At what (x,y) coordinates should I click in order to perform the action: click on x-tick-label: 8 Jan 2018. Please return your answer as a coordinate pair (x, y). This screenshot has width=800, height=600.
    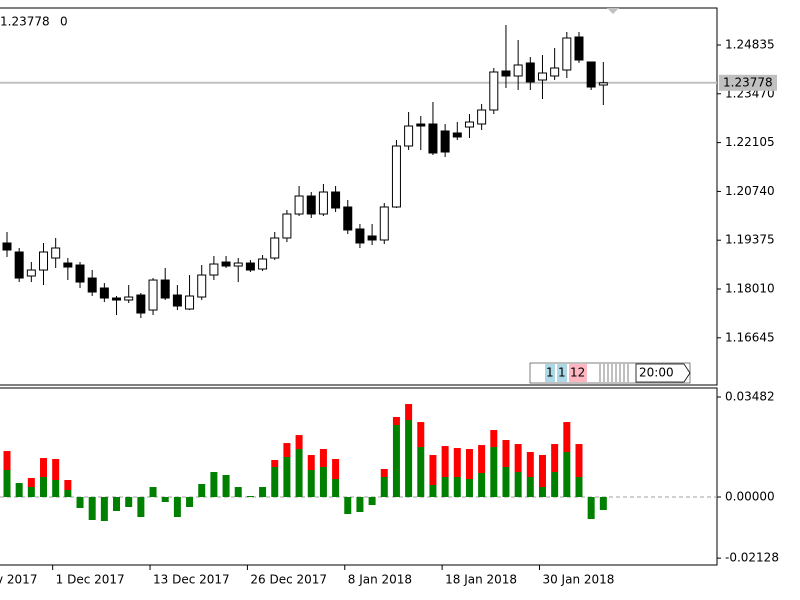
    Looking at the image, I should click on (380, 580).